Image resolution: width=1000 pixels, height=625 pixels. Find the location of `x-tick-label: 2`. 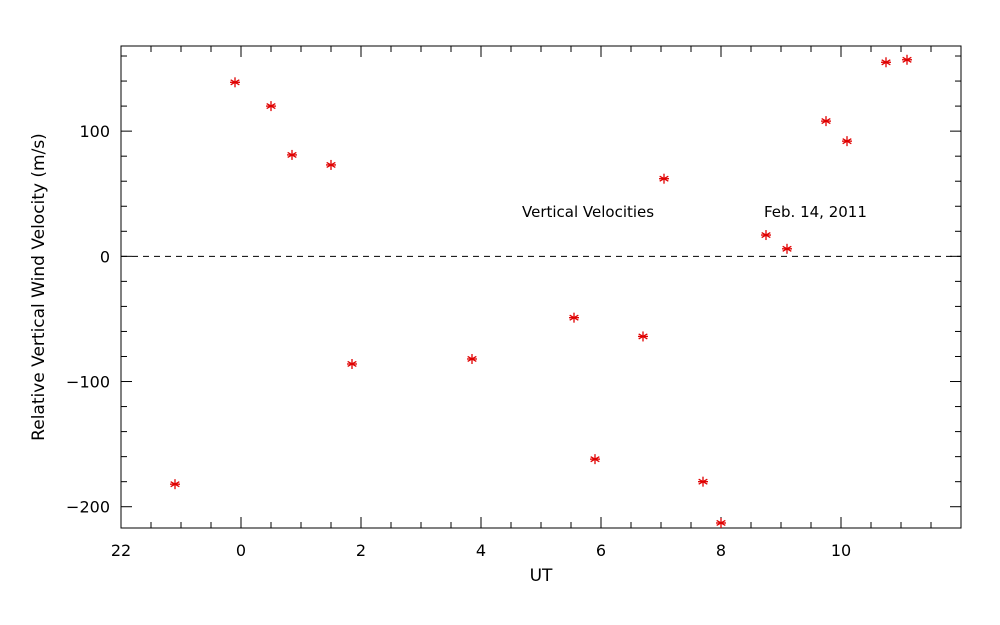

x-tick-label: 2 is located at coordinates (361, 550).